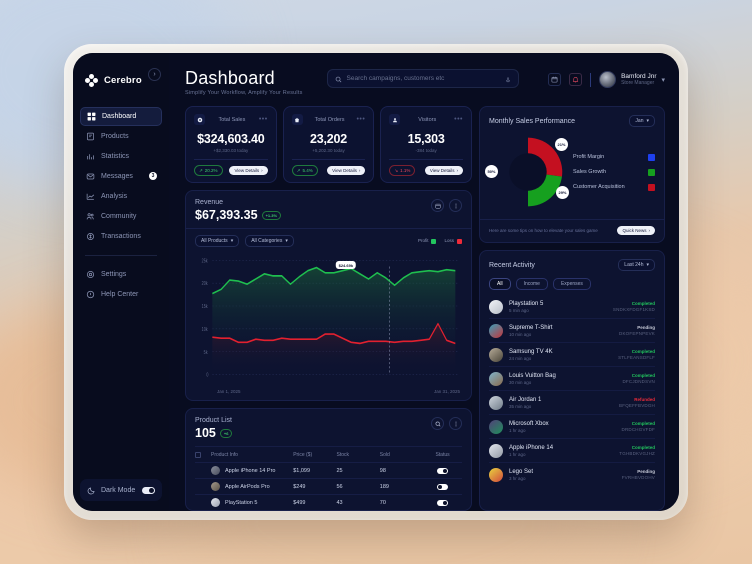 The width and height of the screenshot is (752, 564). I want to click on sidebar-item-label: Analysis, so click(114, 196).